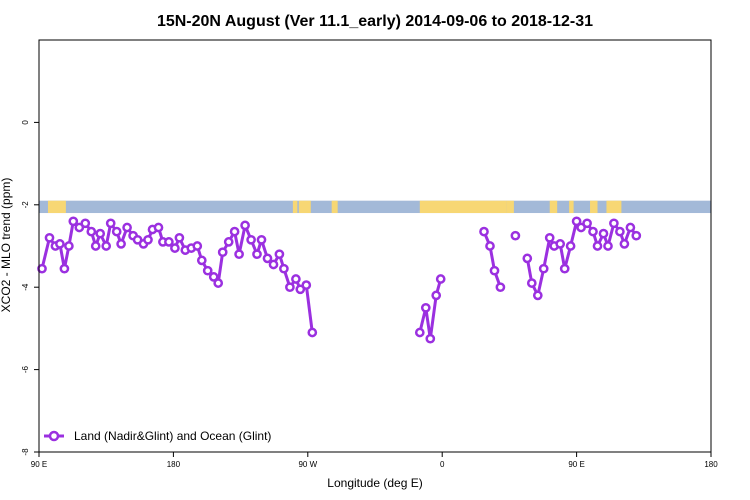  I want to click on y-tick-label: -8, so click(25, 452).